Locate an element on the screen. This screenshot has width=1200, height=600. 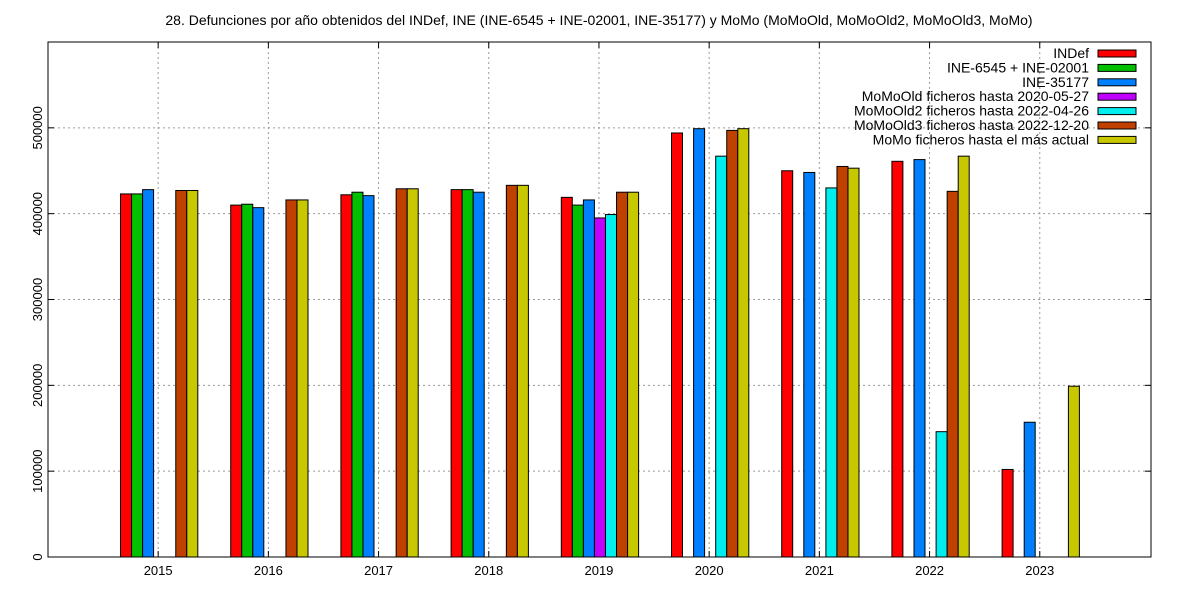
x-tick-label: 2015 is located at coordinates (158, 570).